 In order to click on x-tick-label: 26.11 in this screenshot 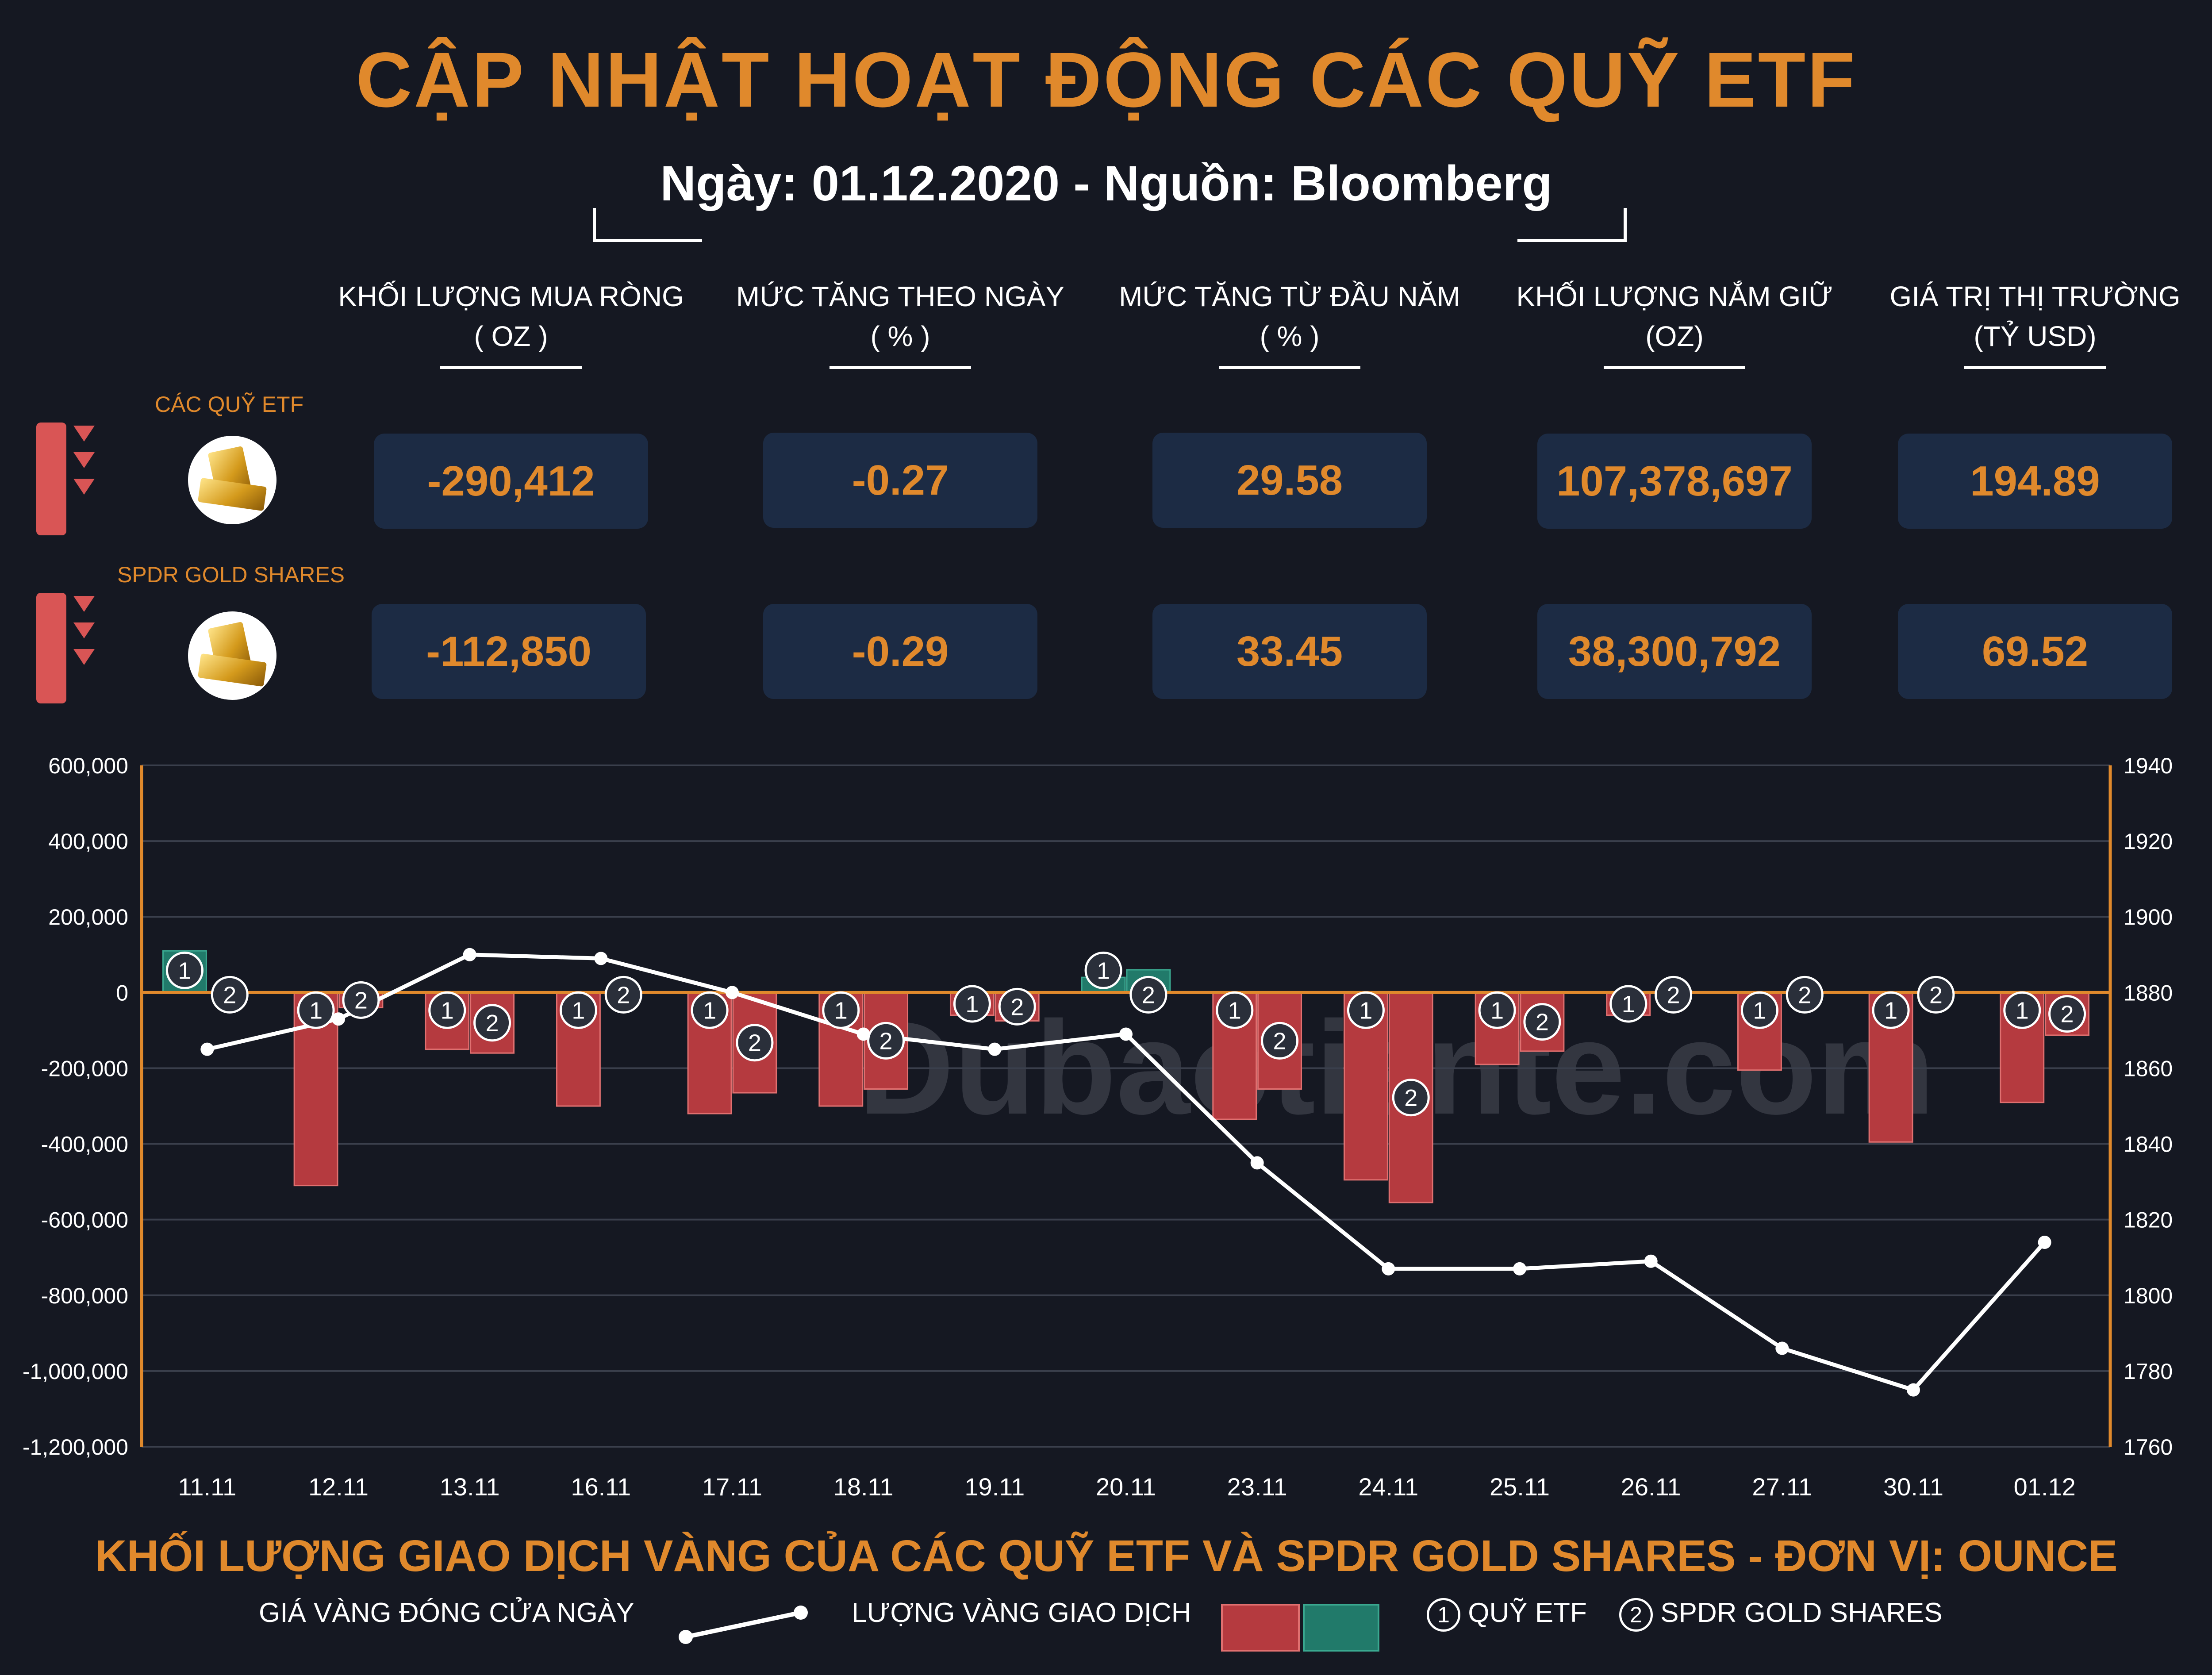, I will do `click(1651, 1487)`.